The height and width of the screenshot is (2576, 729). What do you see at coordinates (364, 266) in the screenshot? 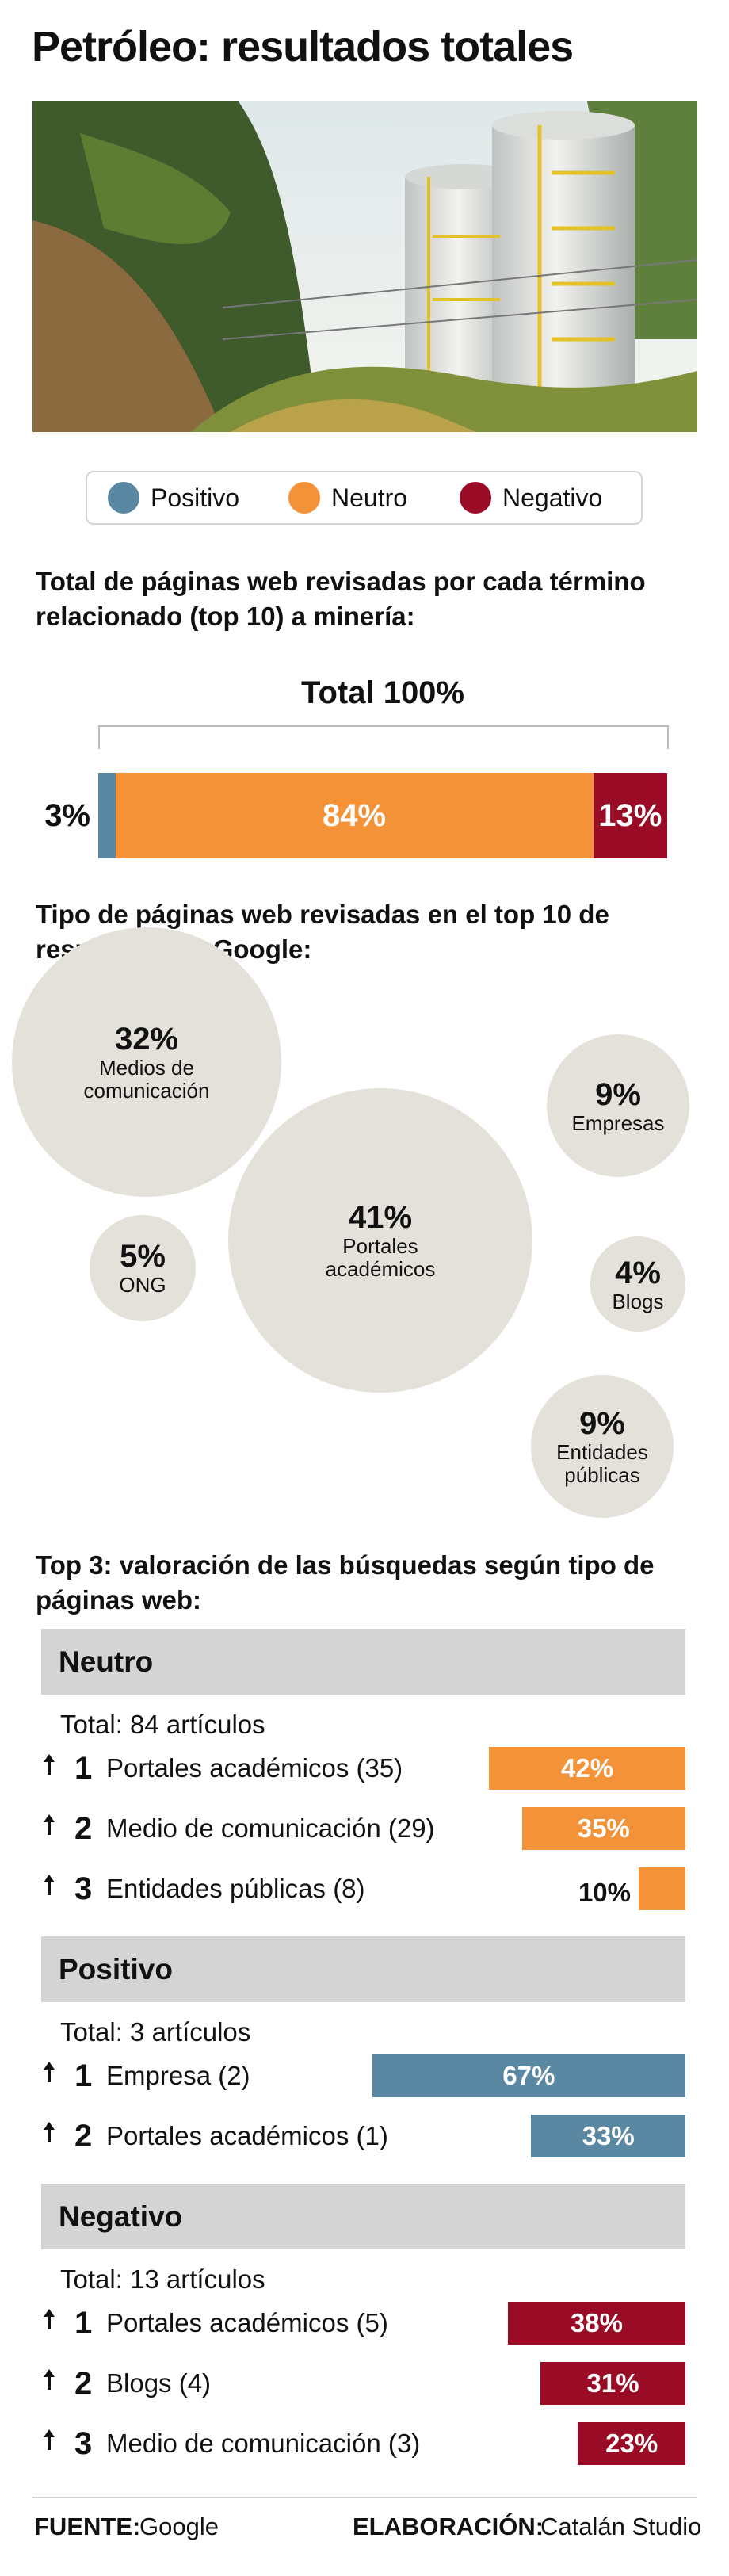
I see `photo` at bounding box center [364, 266].